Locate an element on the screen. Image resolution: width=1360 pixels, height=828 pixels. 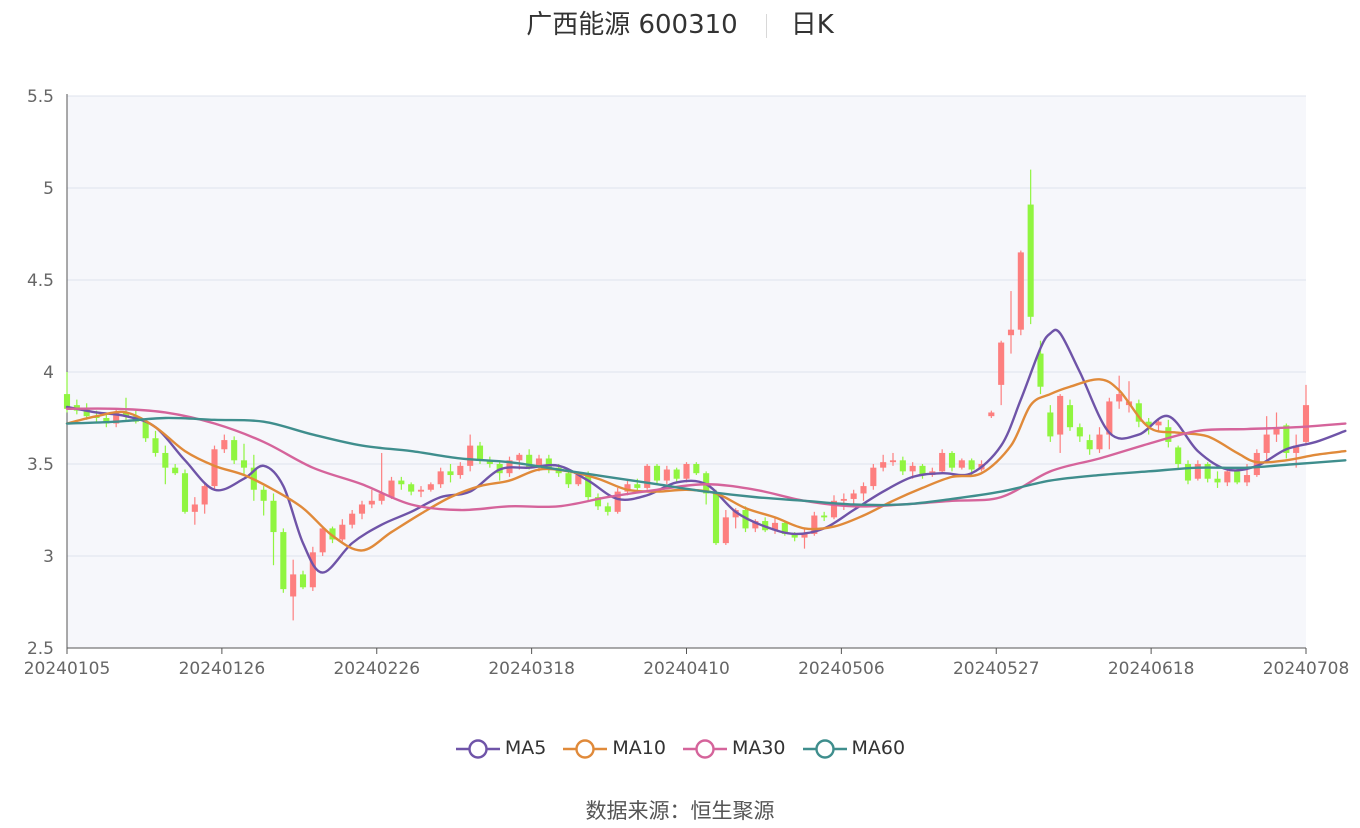
x-tick-label: 20240410 is located at coordinates (686, 669).